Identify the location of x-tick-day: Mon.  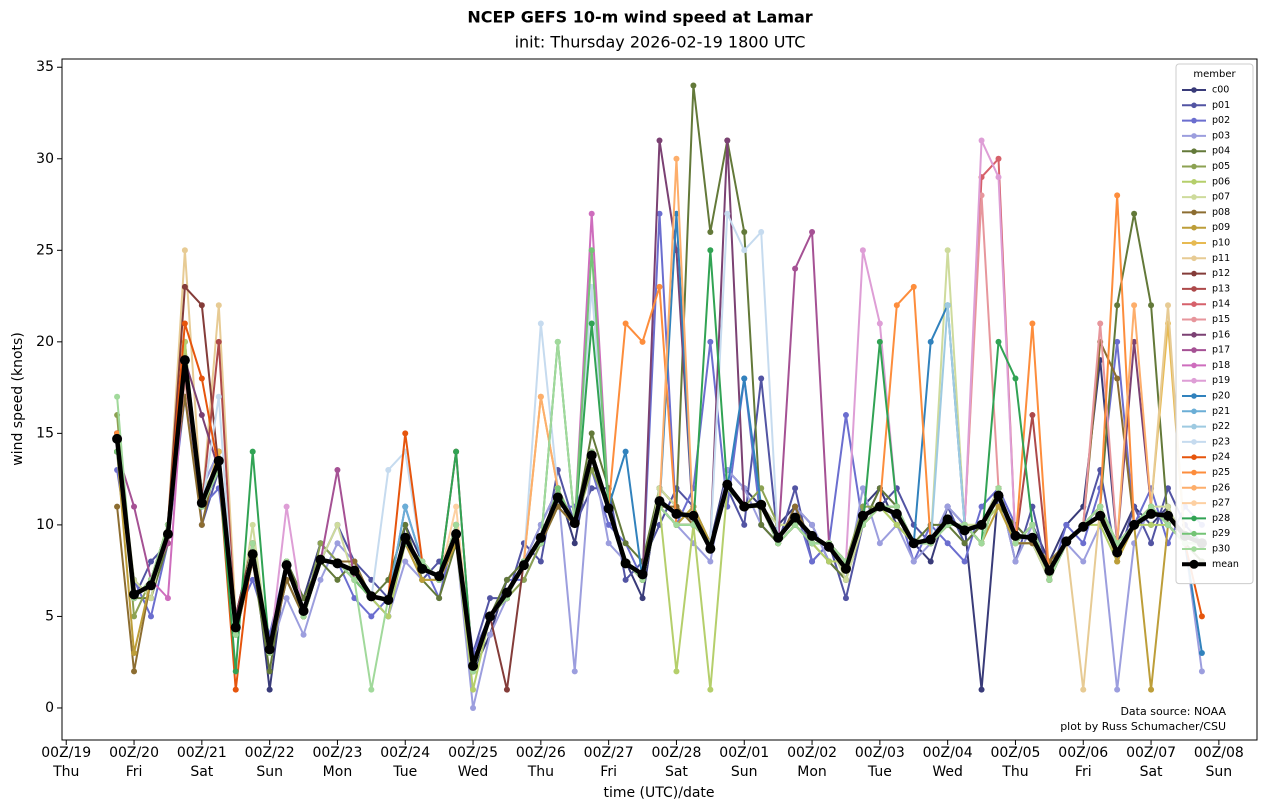
(338, 772).